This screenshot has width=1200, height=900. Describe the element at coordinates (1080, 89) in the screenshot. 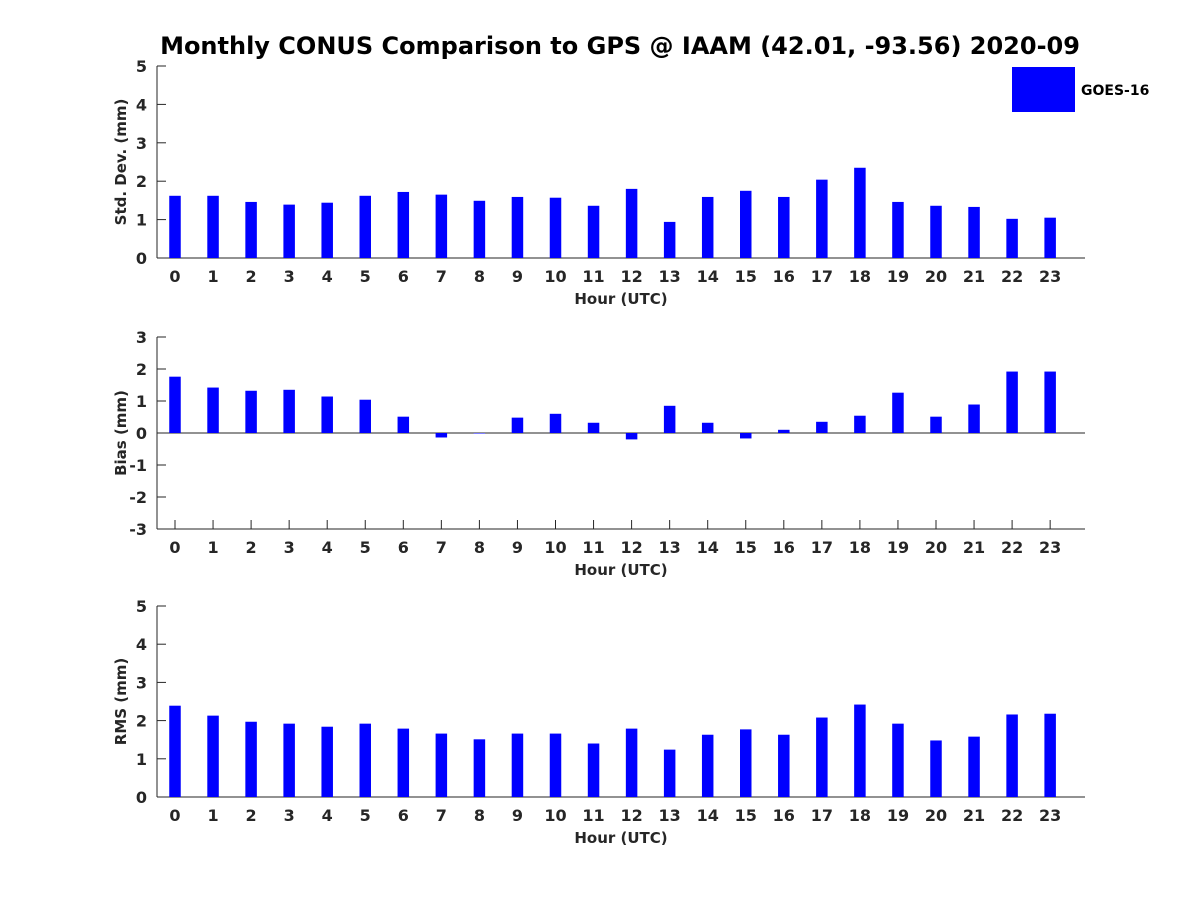

I see `legend: GOES-16` at that location.